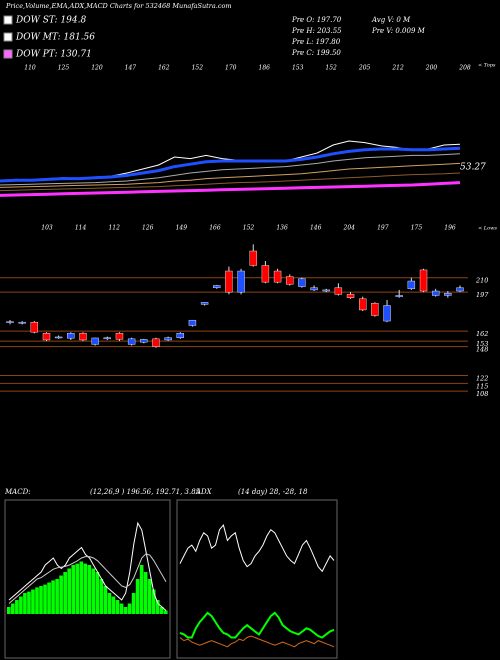  I want to click on macd-panel, so click(87, 579).